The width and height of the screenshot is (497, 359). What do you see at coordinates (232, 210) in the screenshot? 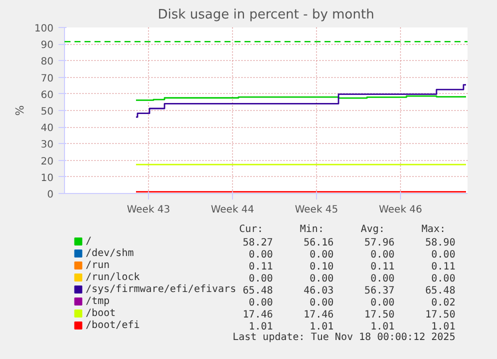
I see `x-tick-label: Week 44` at bounding box center [232, 210].